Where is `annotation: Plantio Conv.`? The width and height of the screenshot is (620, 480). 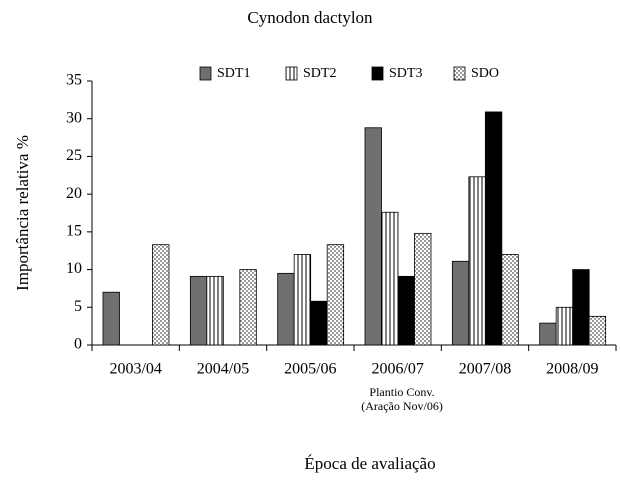
annotation: Plantio Conv. is located at coordinates (401, 392).